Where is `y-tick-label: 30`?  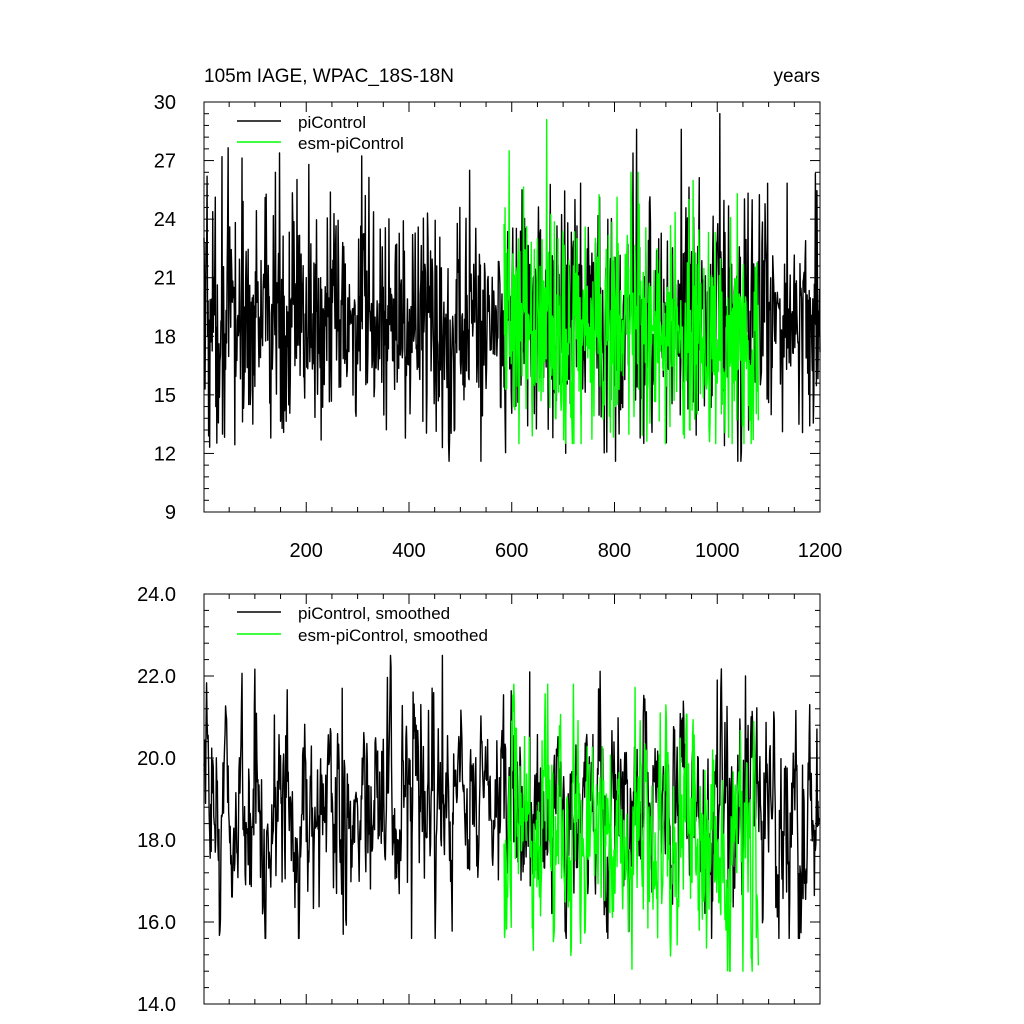 y-tick-label: 30 is located at coordinates (165, 103).